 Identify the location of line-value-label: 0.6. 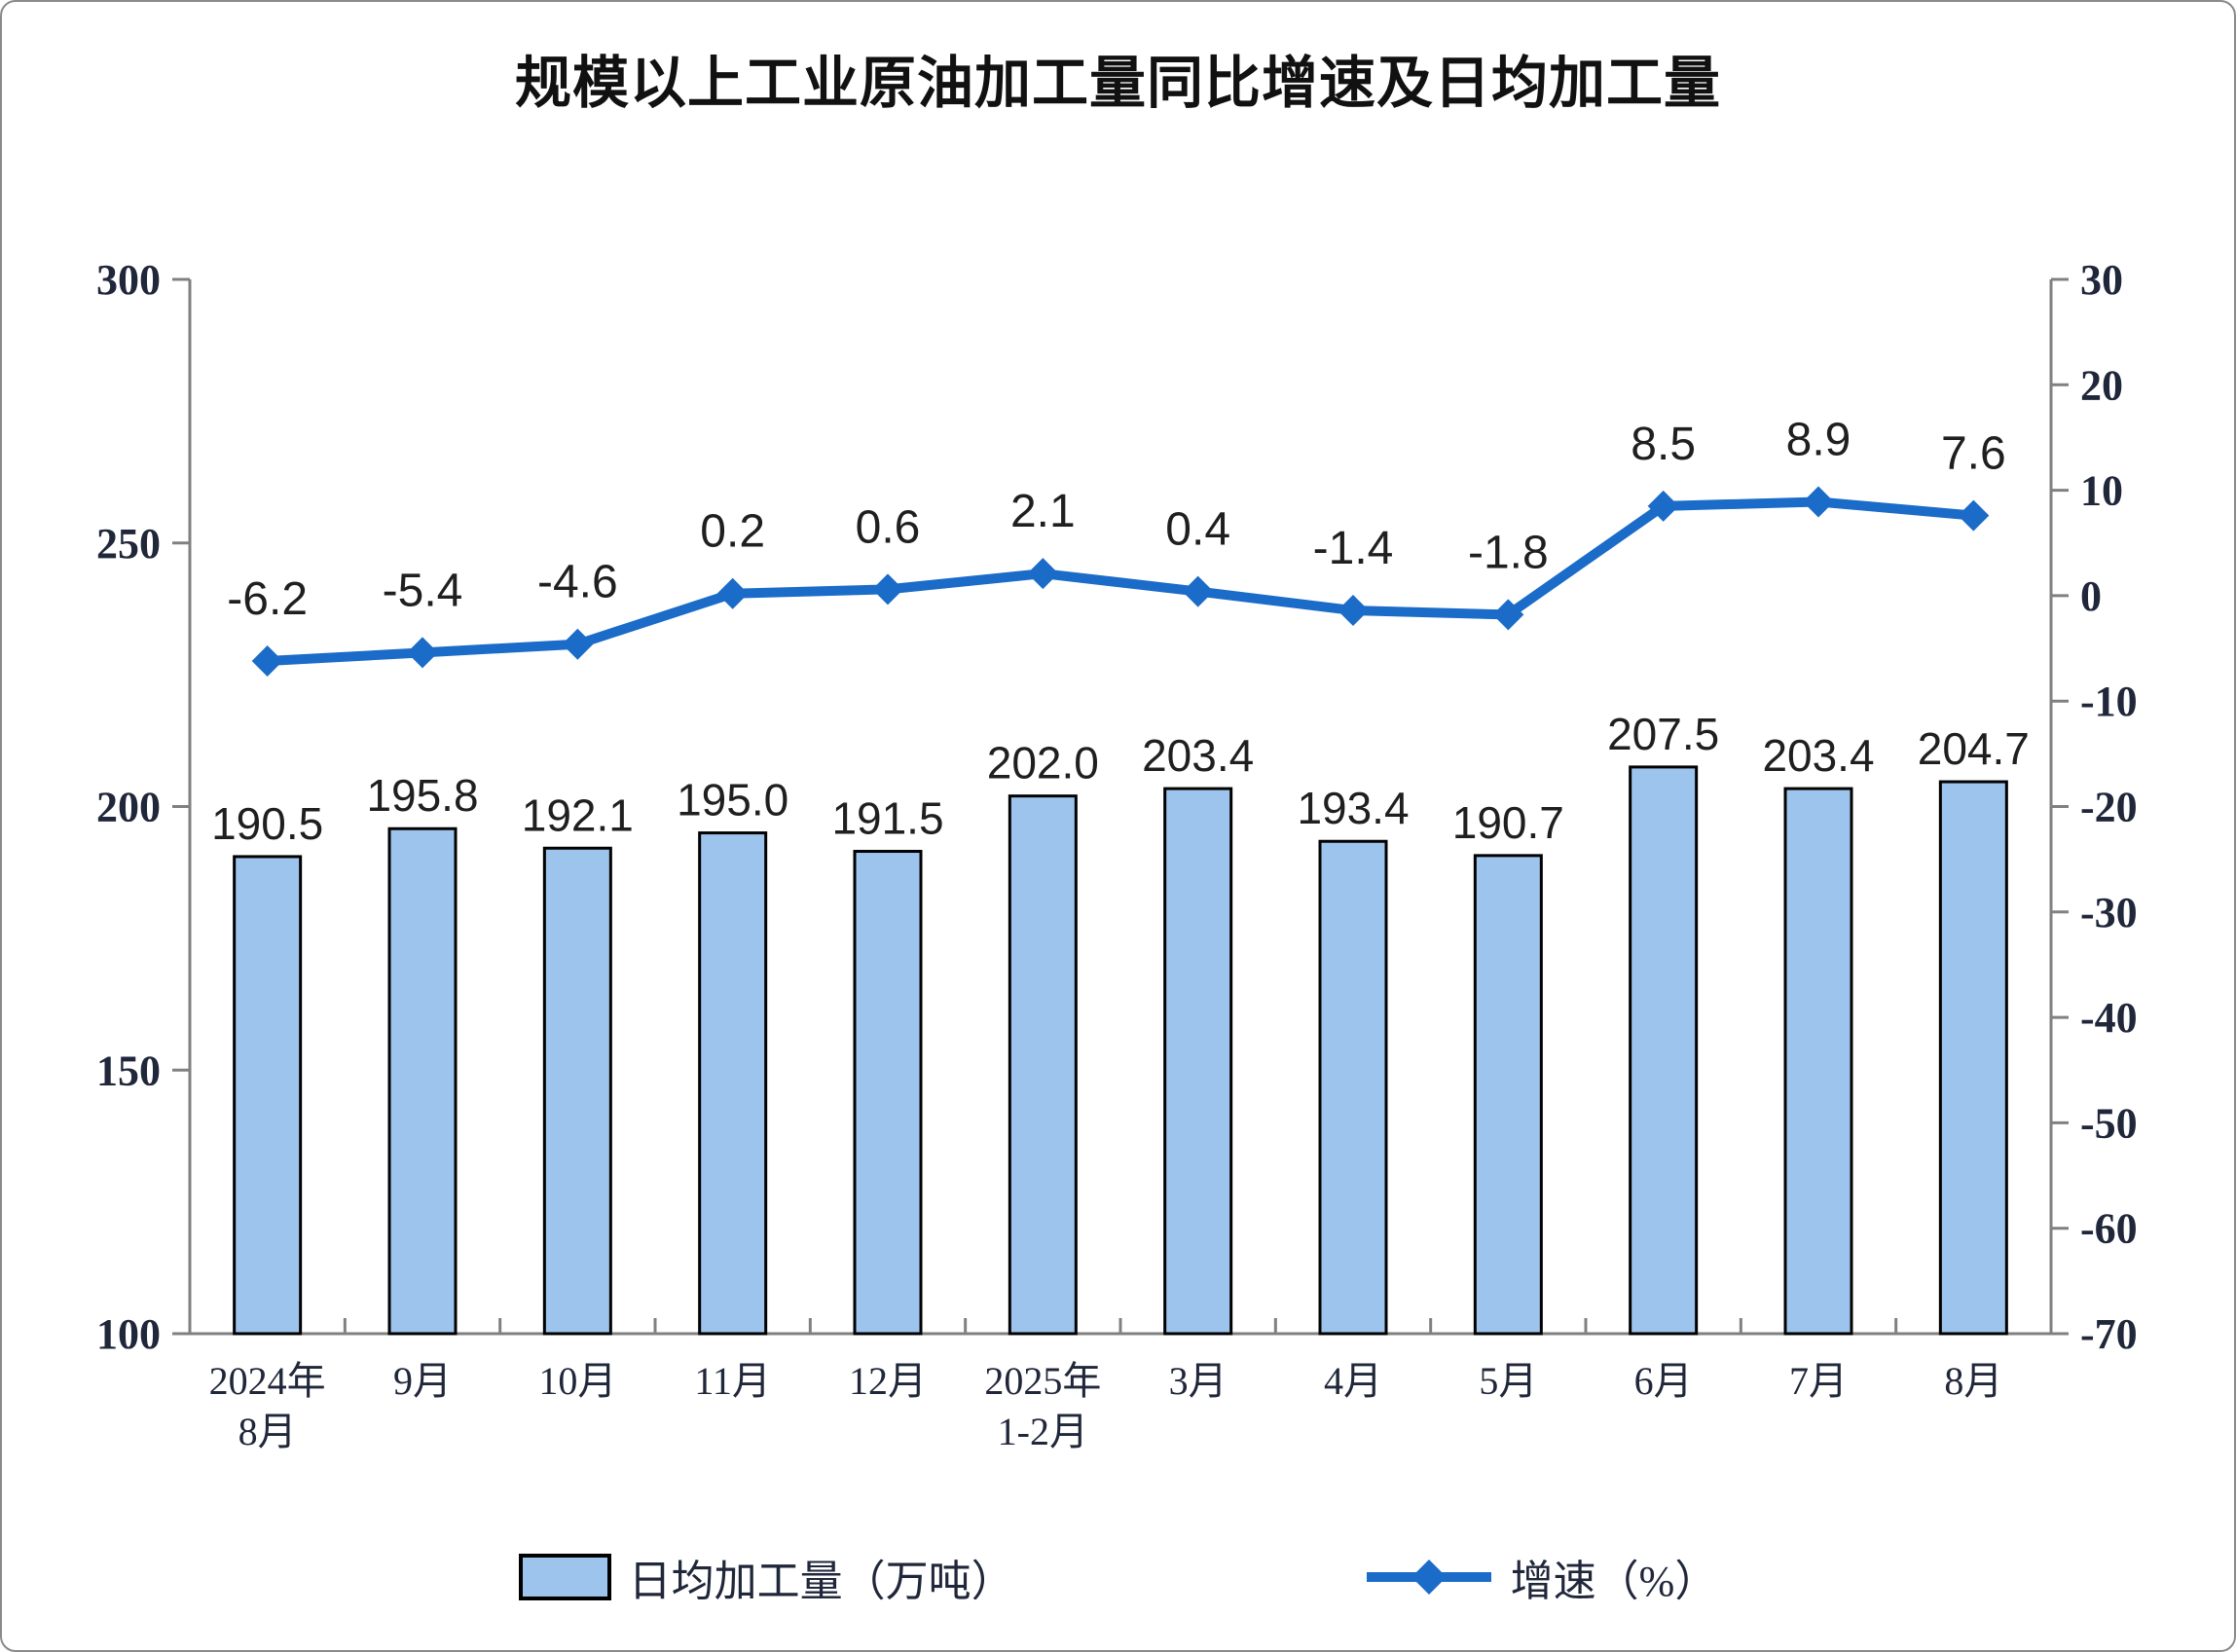
(888, 527).